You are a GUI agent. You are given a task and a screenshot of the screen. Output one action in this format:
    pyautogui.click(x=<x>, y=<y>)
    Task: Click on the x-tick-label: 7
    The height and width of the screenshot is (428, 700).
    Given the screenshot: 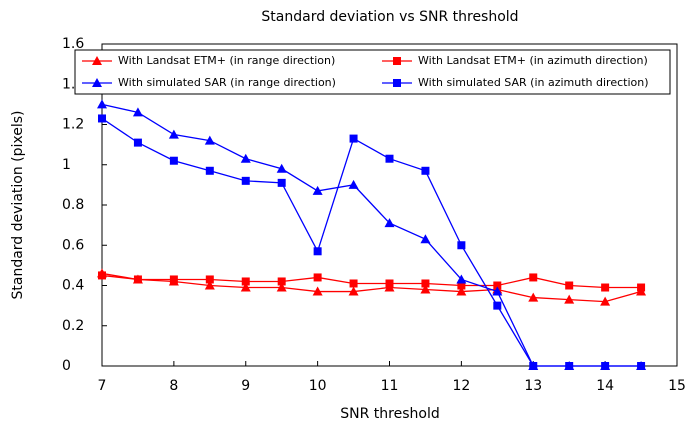 What is the action you would take?
    pyautogui.click(x=102, y=386)
    